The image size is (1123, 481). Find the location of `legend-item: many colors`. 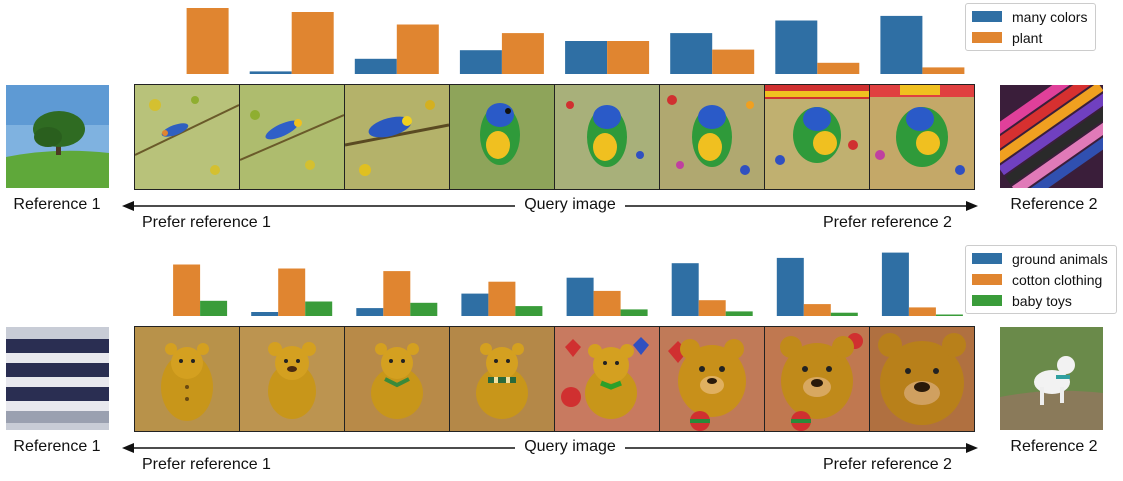

legend-item: many colors is located at coordinates (1029, 16).